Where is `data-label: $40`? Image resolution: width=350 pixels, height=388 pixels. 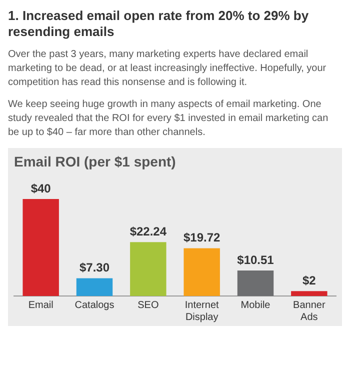 data-label: $40 is located at coordinates (41, 188).